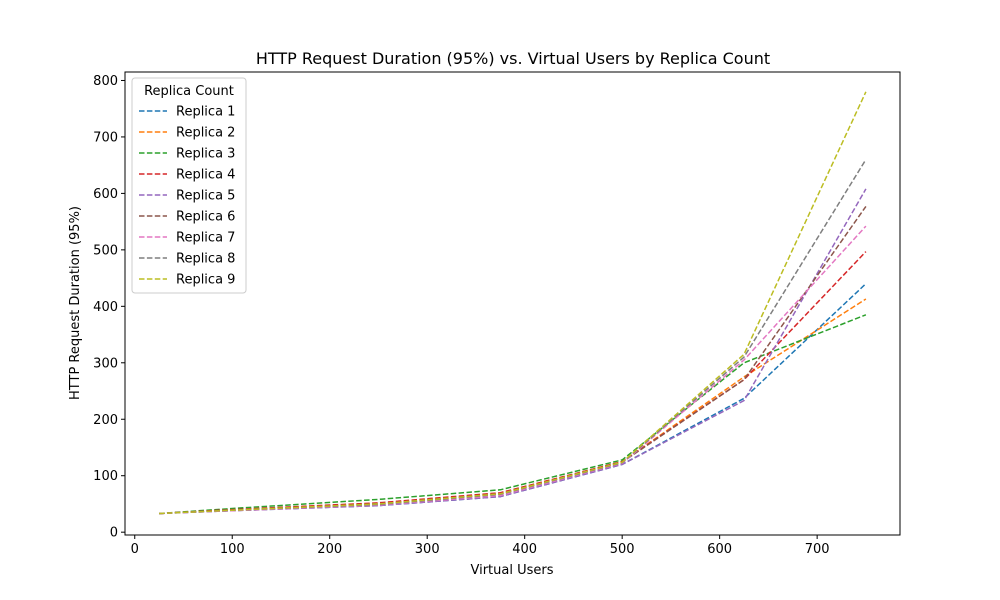  I want to click on x-tick-label: 100, so click(232, 549).